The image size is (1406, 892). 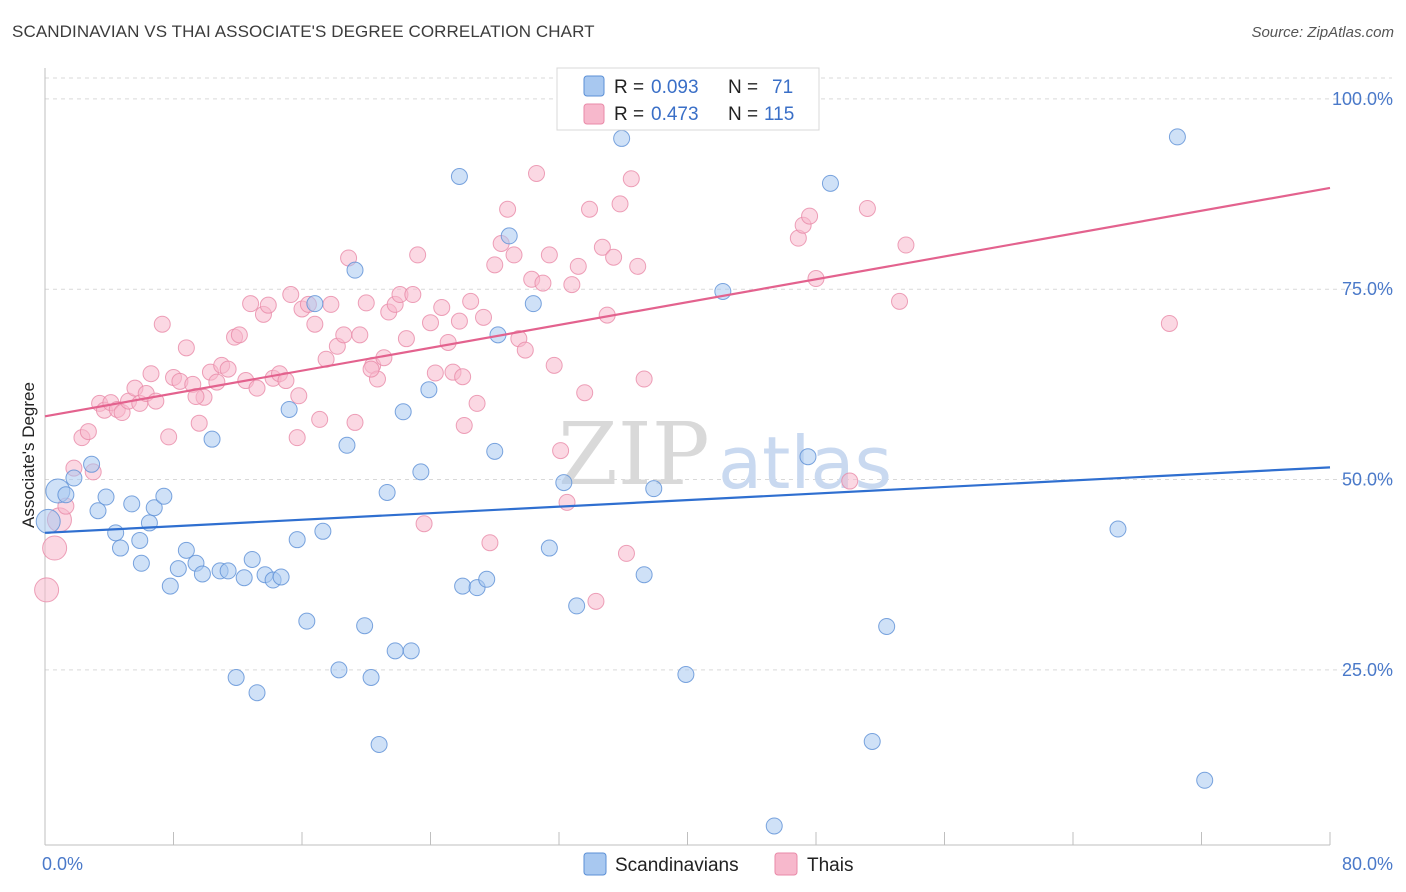 What do you see at coordinates (779, 114) in the screenshot?
I see `legend-n-value: 115` at bounding box center [779, 114].